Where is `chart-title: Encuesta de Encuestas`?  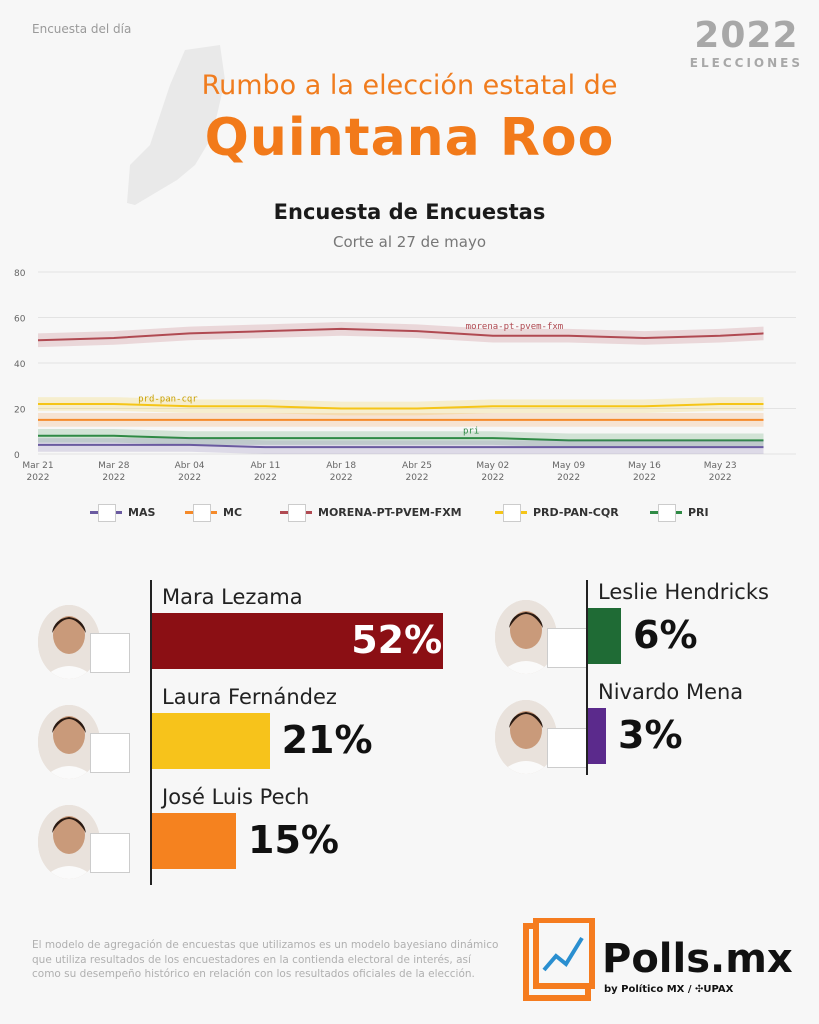
chart-title: Encuesta de Encuestas is located at coordinates (409, 212).